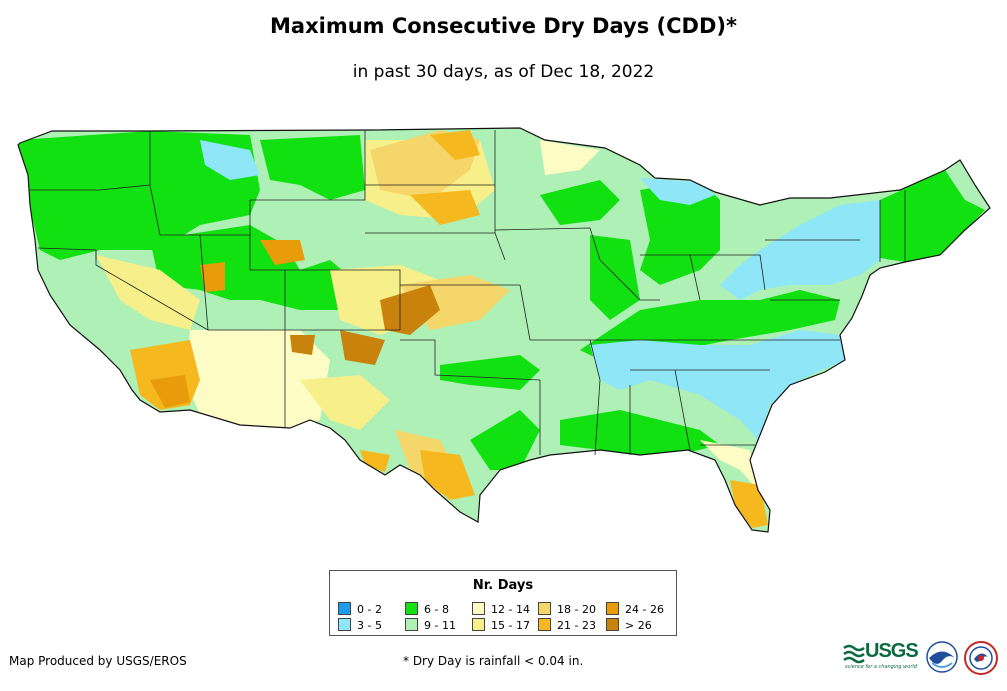  What do you see at coordinates (680, 232) in the screenshot?
I see `class-6-8-michigan` at bounding box center [680, 232].